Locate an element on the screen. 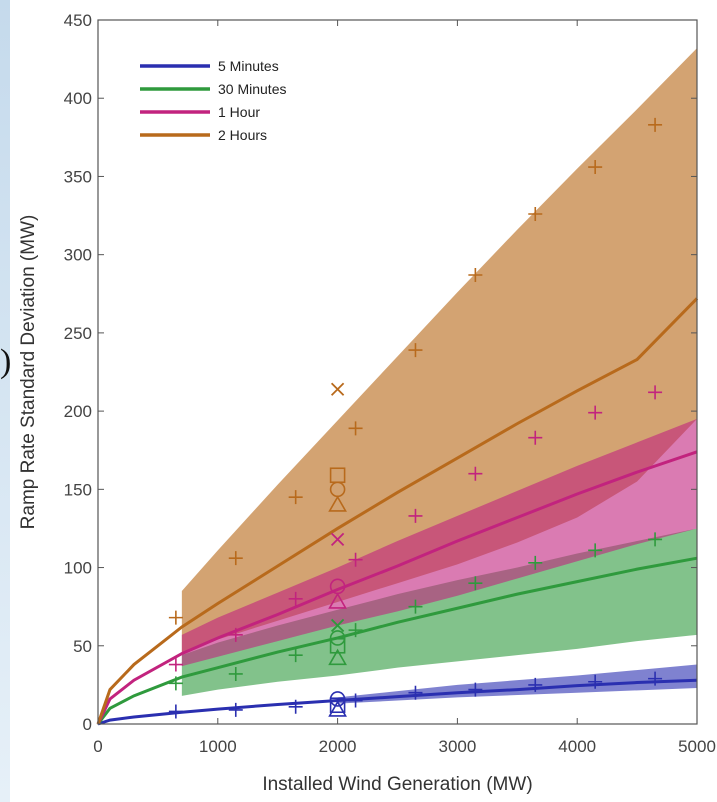 The image size is (717, 802). legend: 5 Minutes 30 Minutes 1 Hour 2 Hours is located at coordinates (213, 100).